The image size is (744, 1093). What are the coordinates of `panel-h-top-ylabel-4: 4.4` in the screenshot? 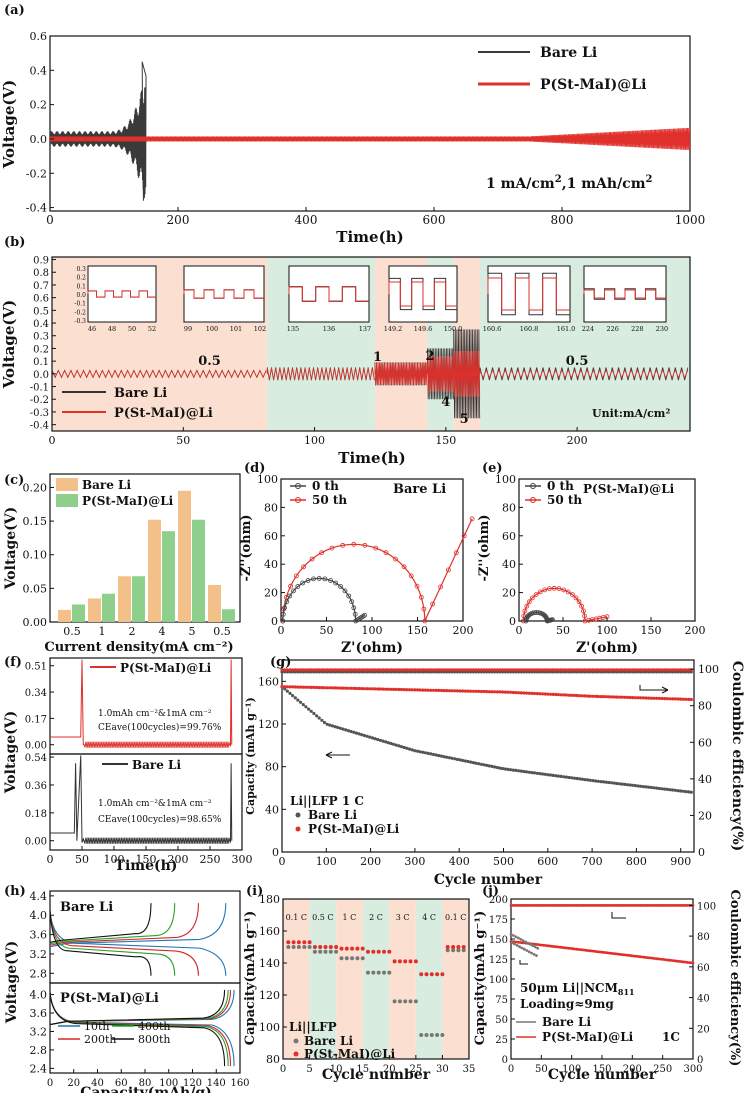 It's located at (39, 896).